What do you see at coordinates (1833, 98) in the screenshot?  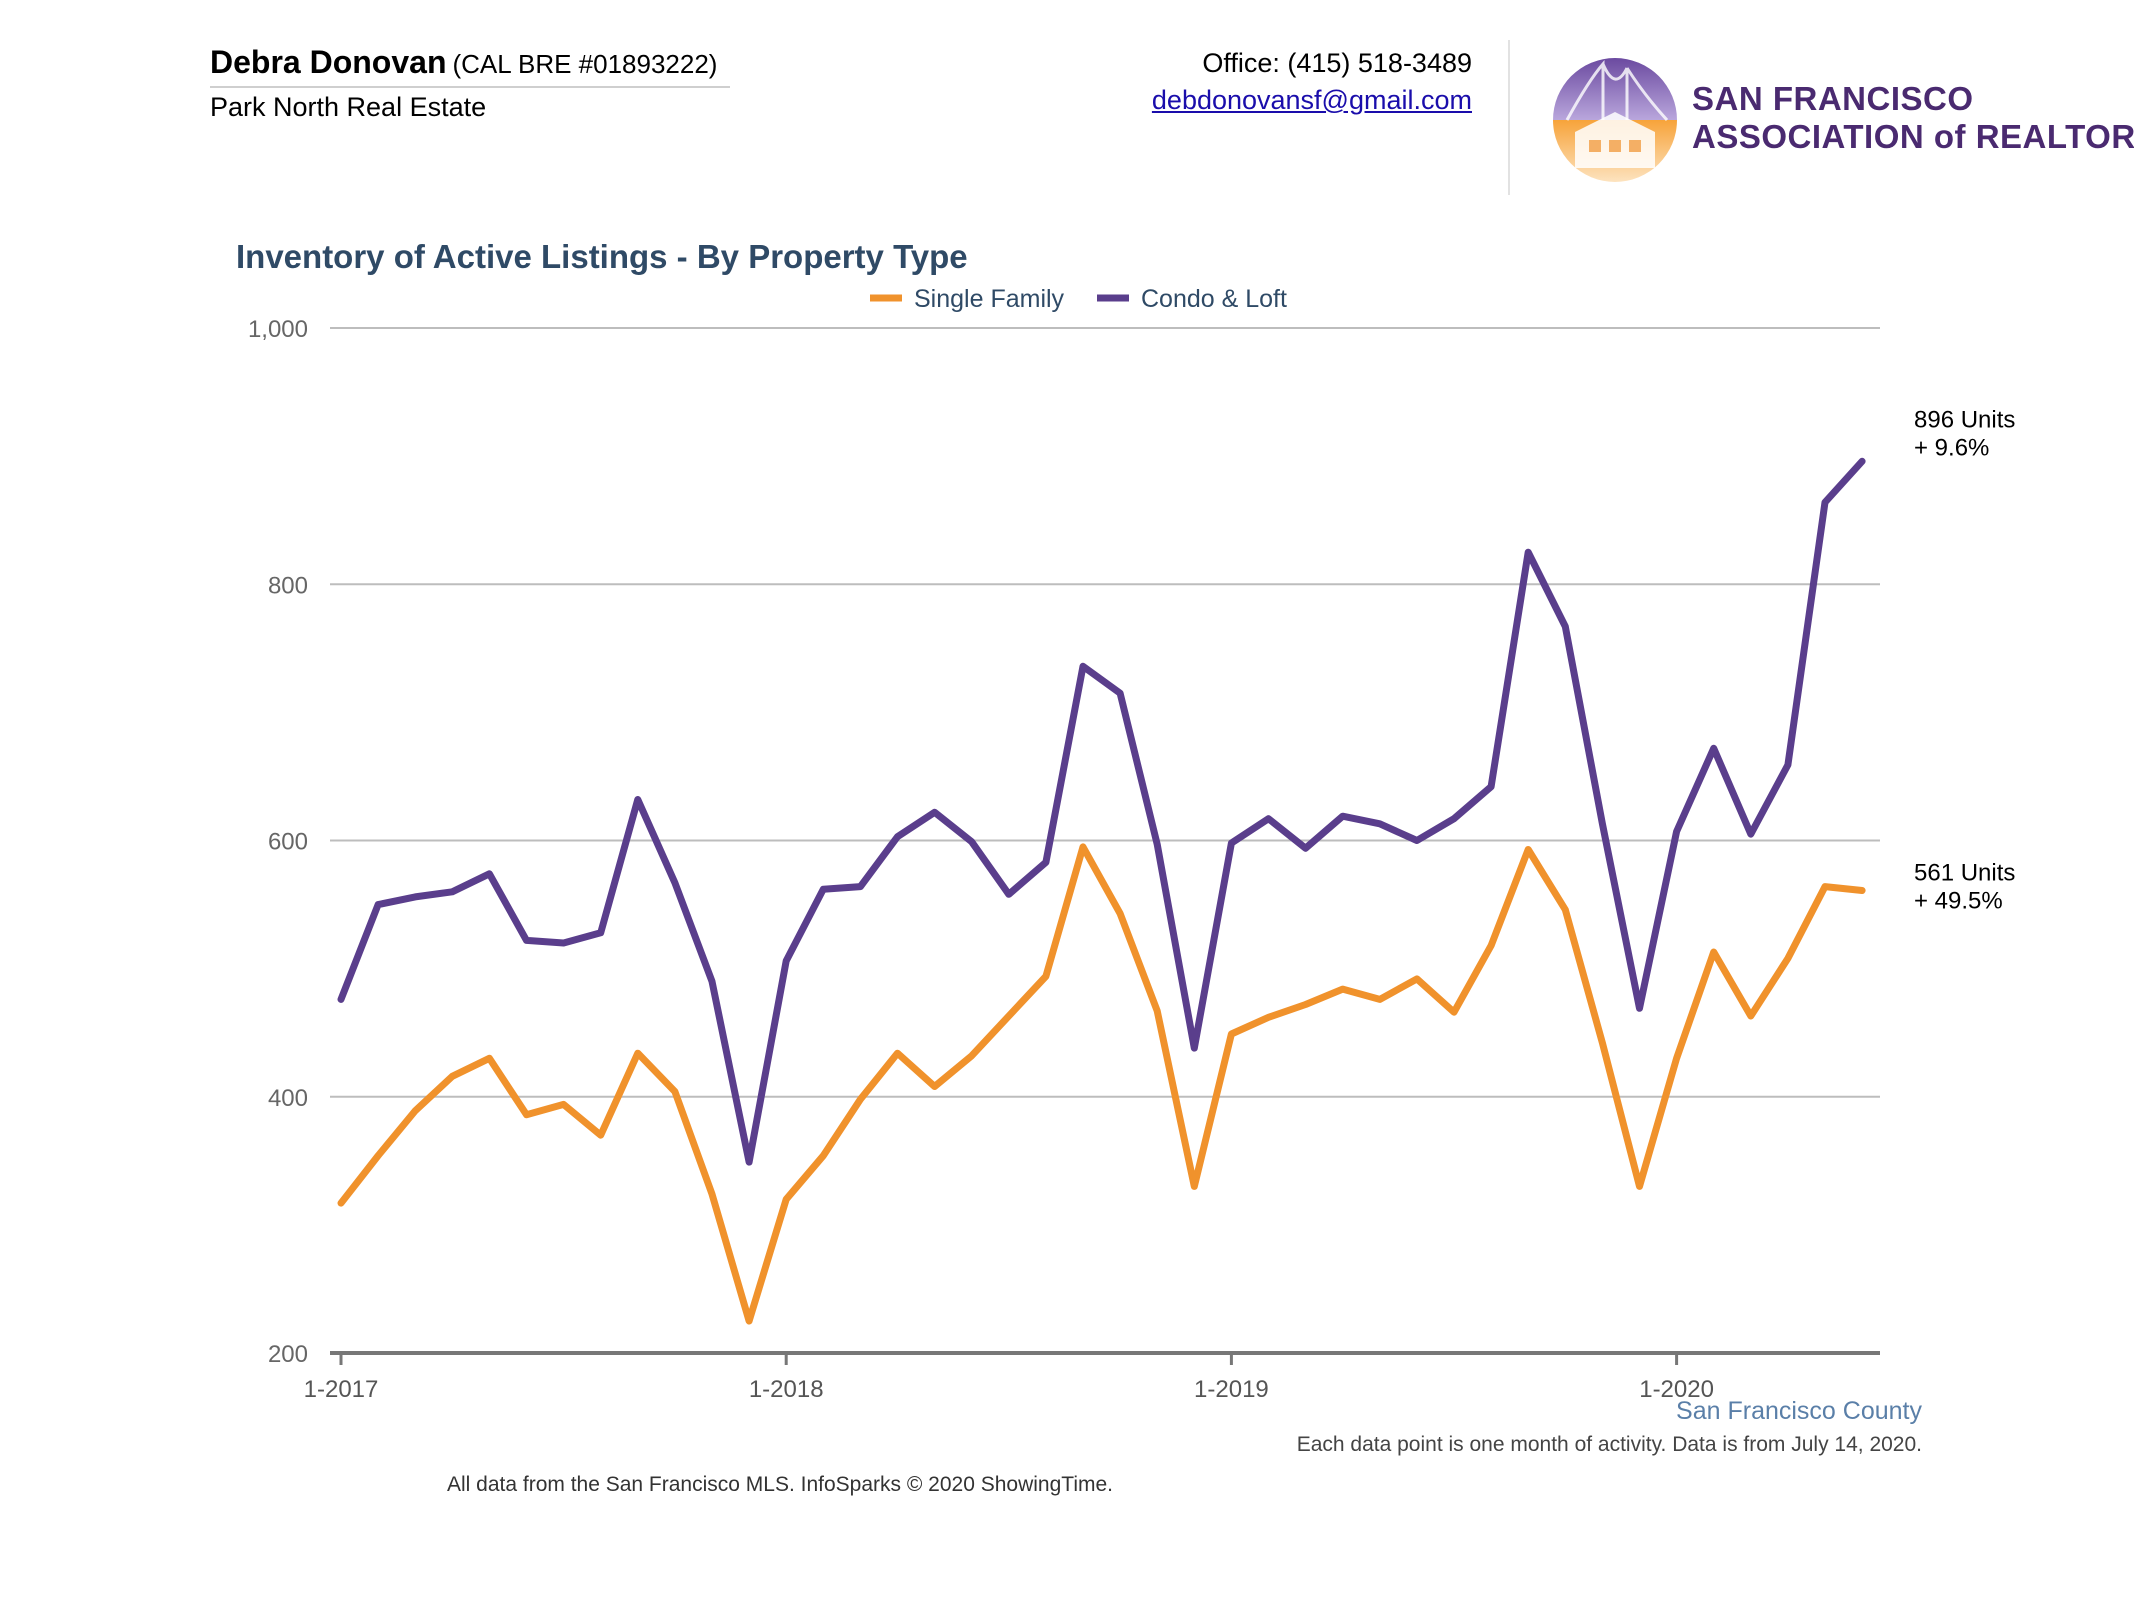 I see `logo-text-line-1: SAN FRANCISCO` at bounding box center [1833, 98].